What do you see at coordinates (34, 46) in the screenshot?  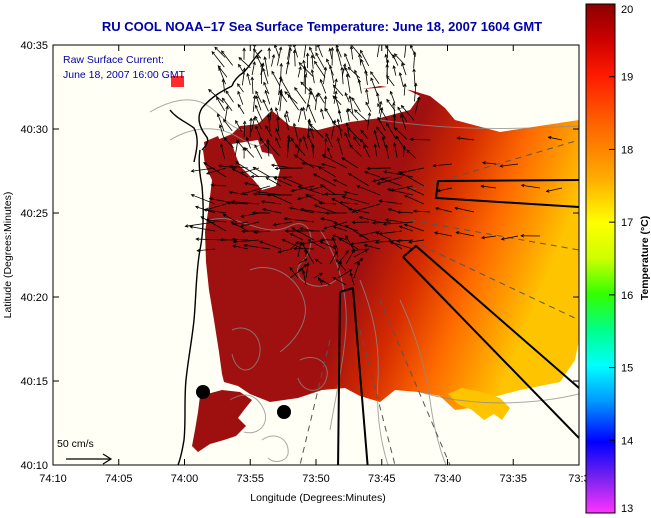 I see `y-tick-label: 40:35` at bounding box center [34, 46].